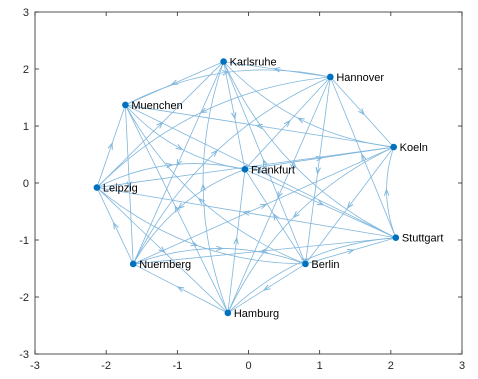 The image size is (478, 379). I want to click on node-muenchen, so click(125, 105).